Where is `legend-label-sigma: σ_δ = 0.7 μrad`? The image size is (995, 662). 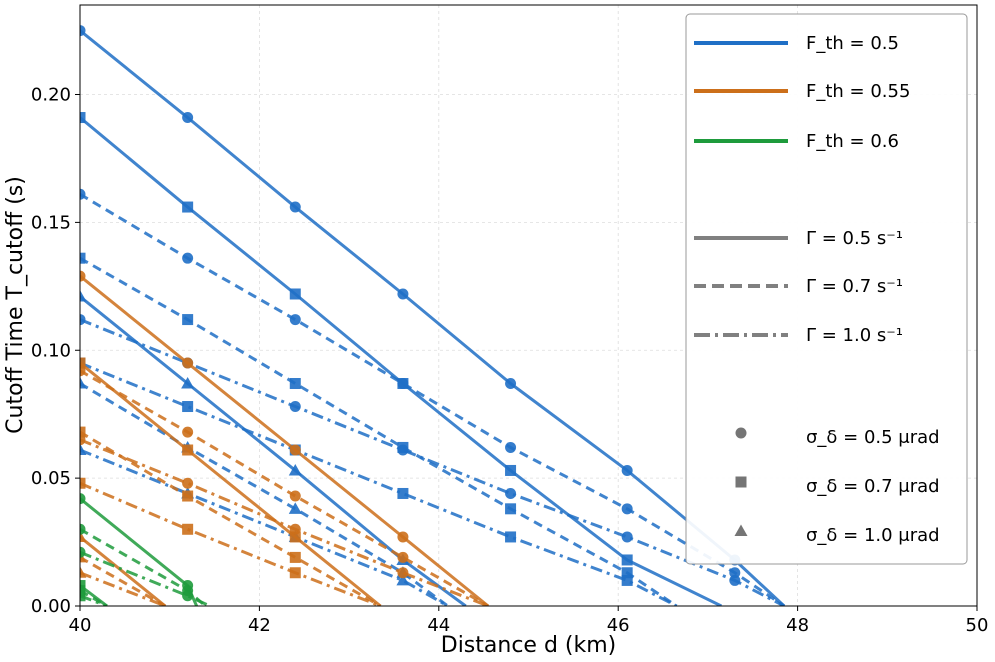
legend-label-sigma: σ_δ = 0.7 μrad is located at coordinates (873, 486).